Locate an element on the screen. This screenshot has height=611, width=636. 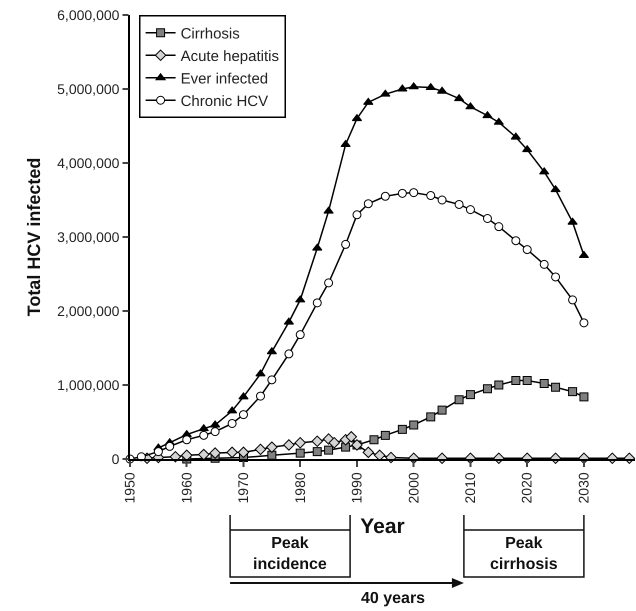
text: Peak cirrhosis is located at coordinates (524, 554).